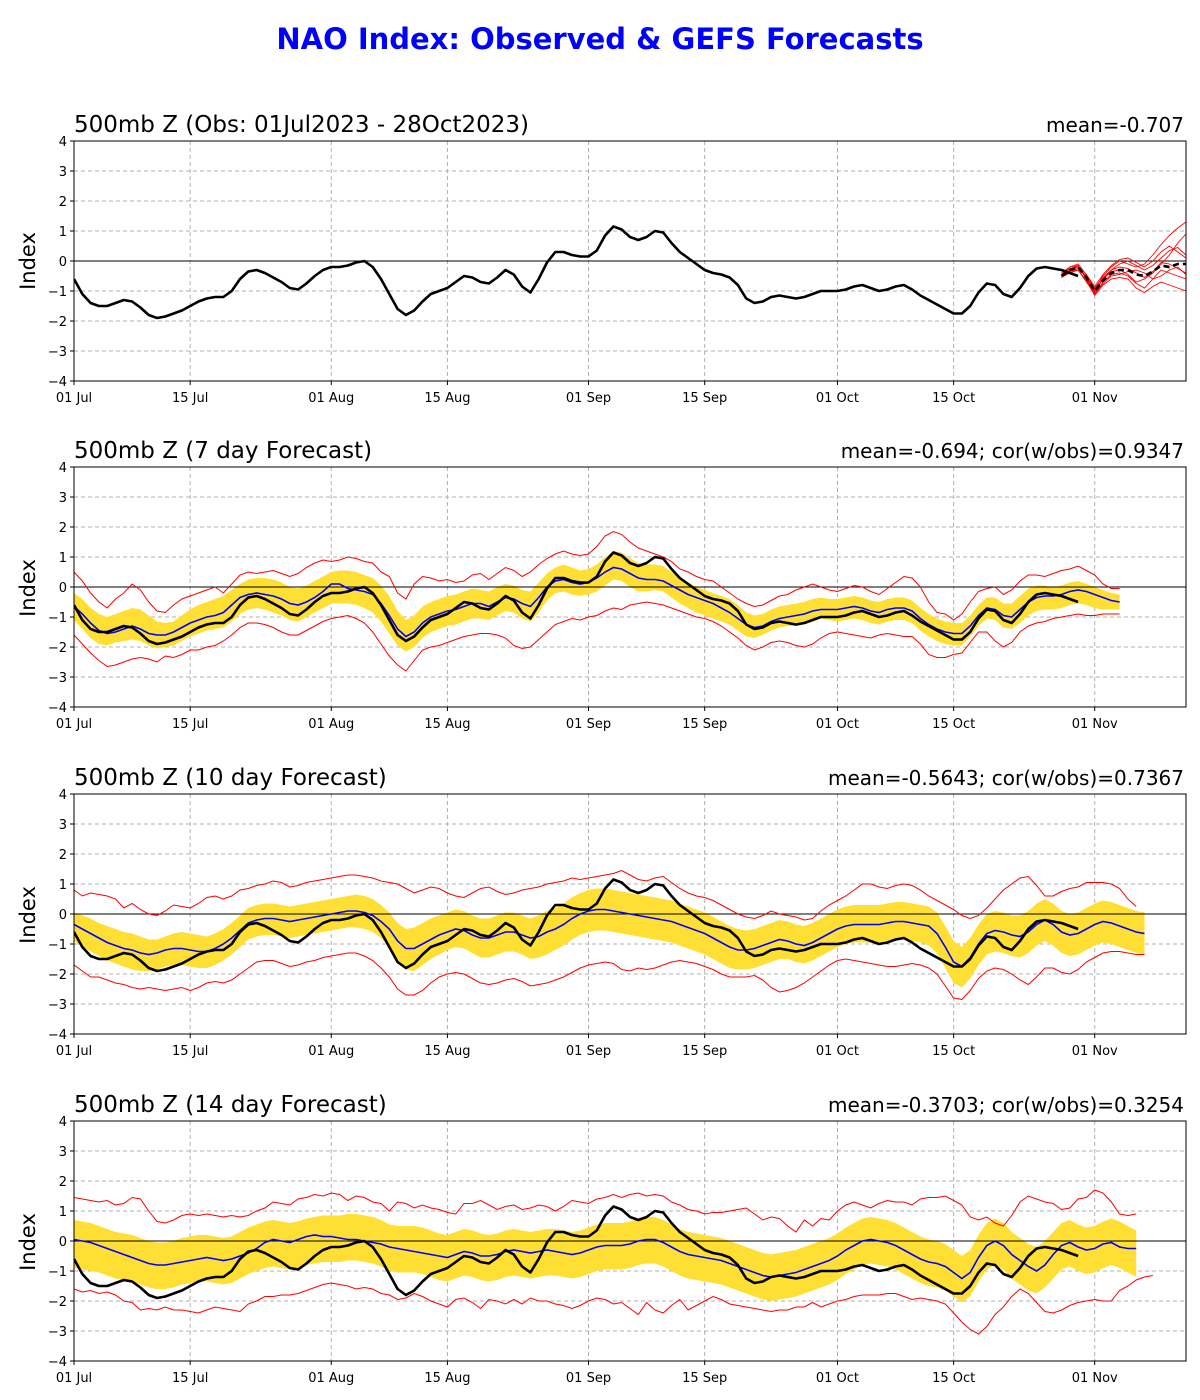  Describe the element at coordinates (600, 39) in the screenshot. I see `page-title: NAO Index: Observed & GEFS Forecasts` at that location.